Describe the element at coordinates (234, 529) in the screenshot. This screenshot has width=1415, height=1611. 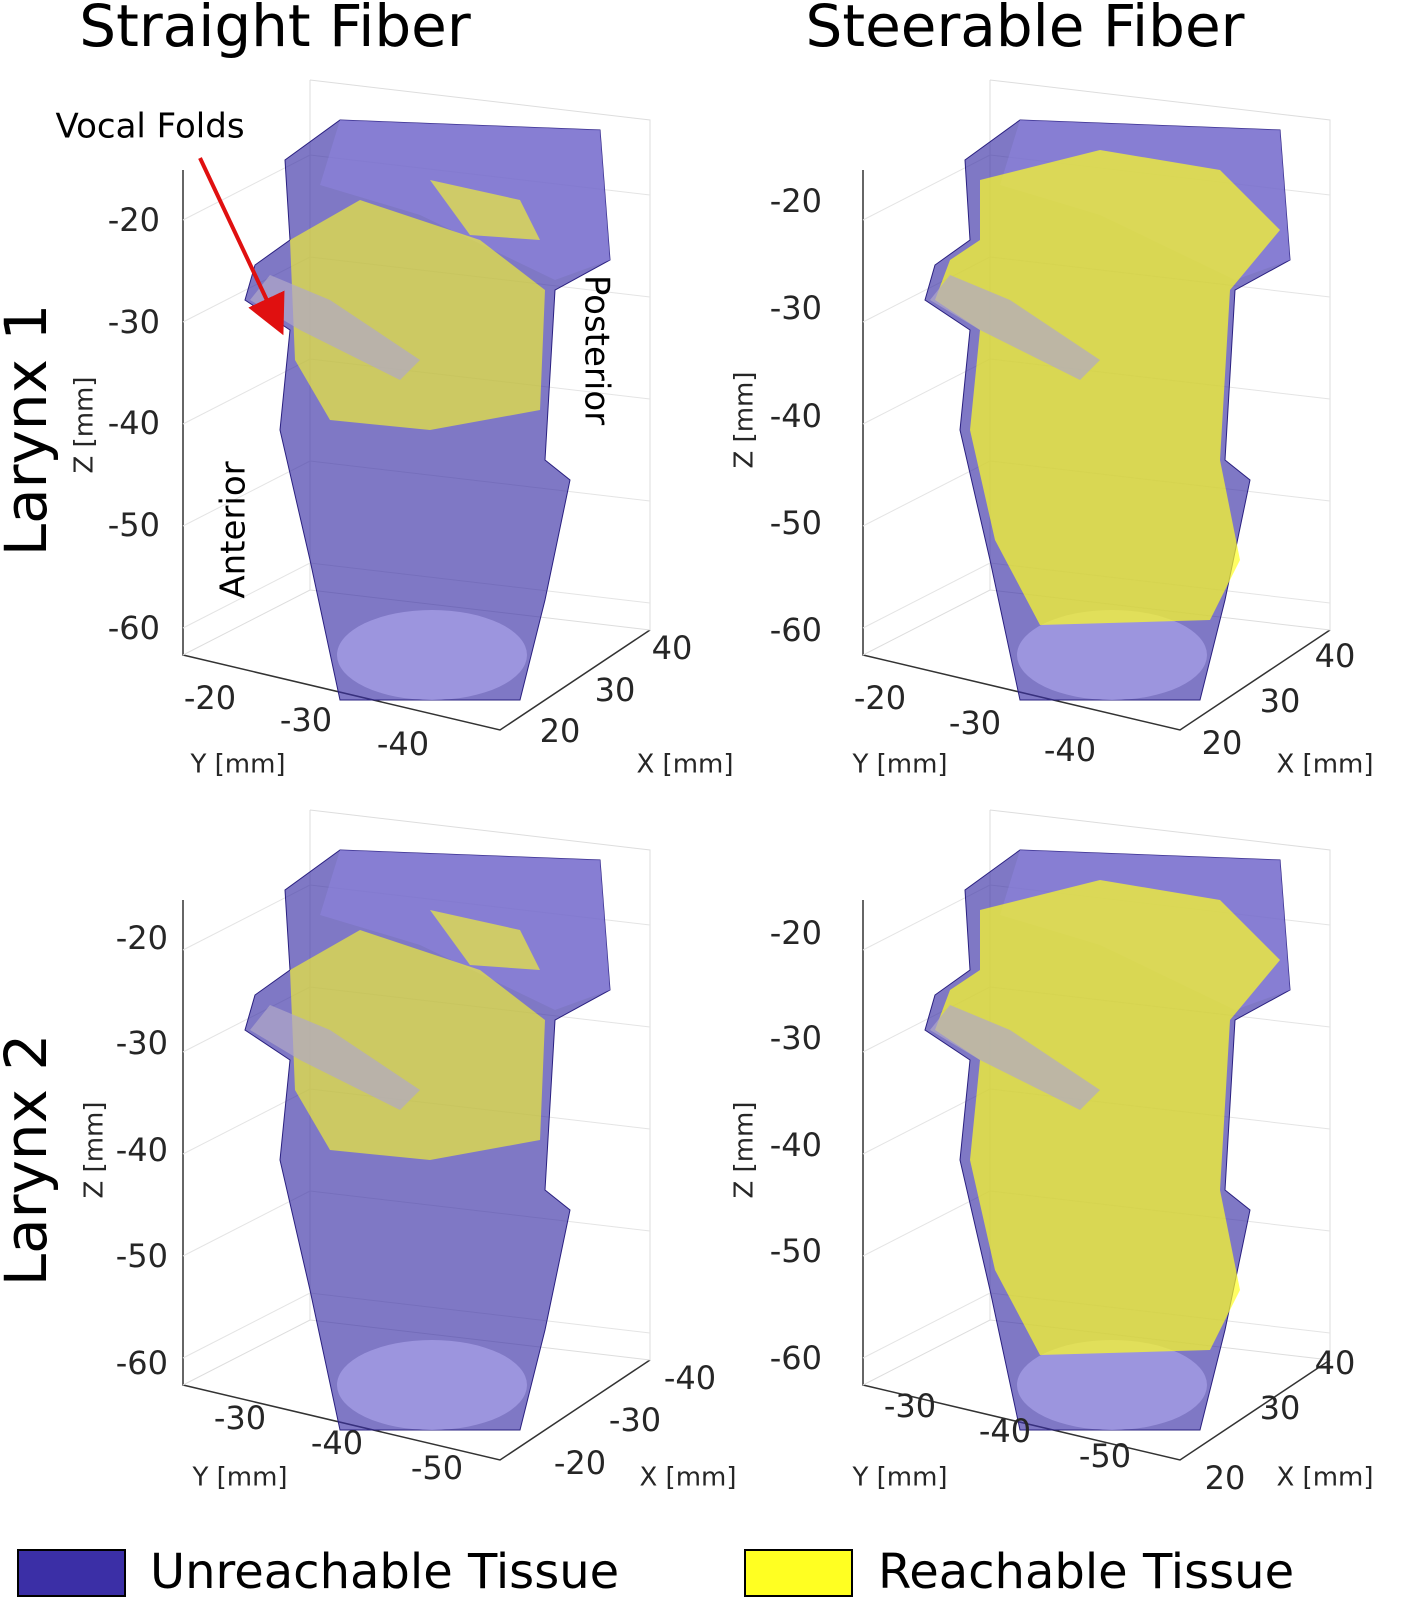
I see `annotation: Anterior` at that location.